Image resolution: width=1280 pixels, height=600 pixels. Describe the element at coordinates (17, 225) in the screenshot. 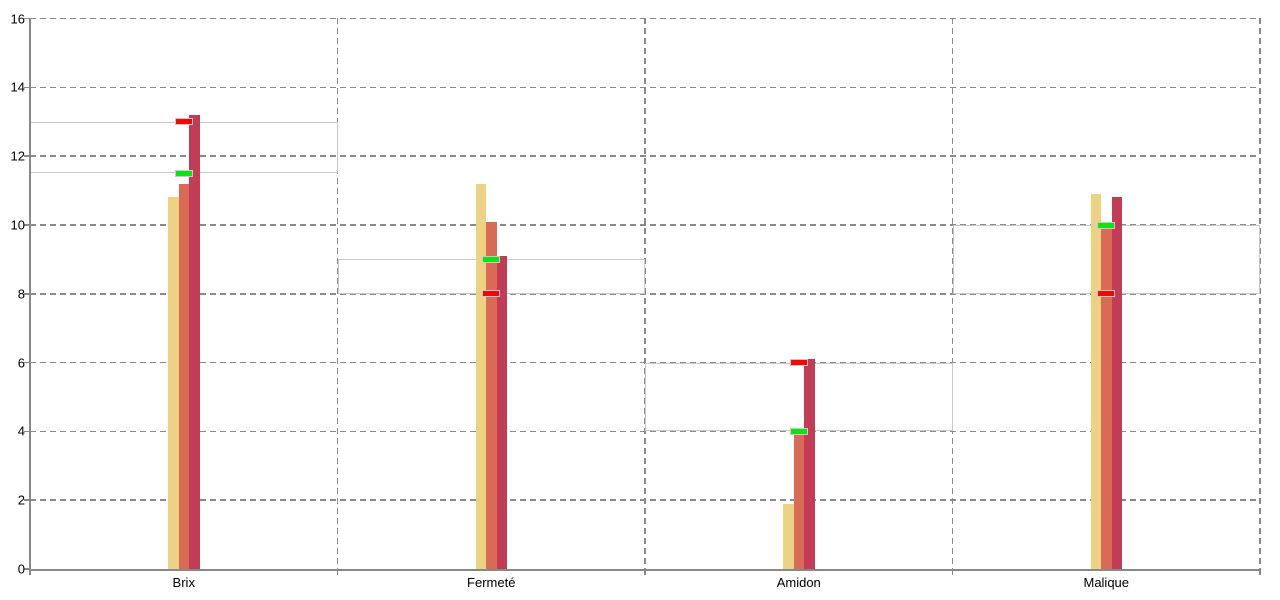

I see `y-axis-tick-label-10: 10` at that location.